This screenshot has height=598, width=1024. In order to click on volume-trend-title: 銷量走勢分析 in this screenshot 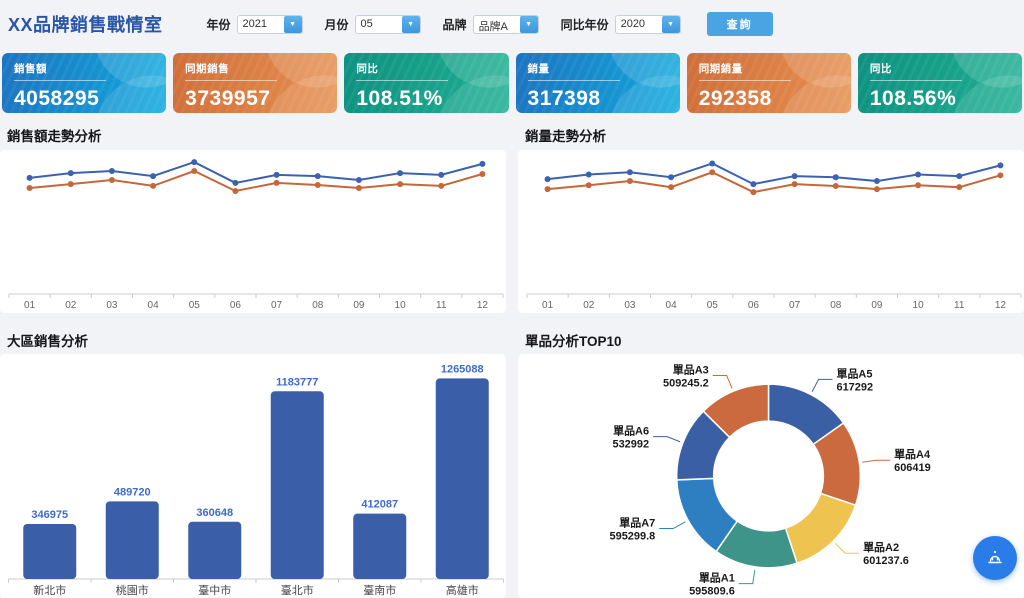, I will do `click(565, 136)`.